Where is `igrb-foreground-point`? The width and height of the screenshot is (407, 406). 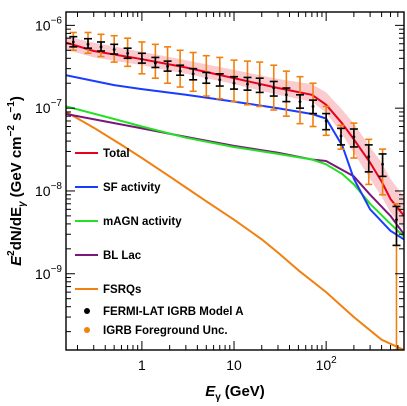 igrb-foreground-point is located at coordinates (60, 42).